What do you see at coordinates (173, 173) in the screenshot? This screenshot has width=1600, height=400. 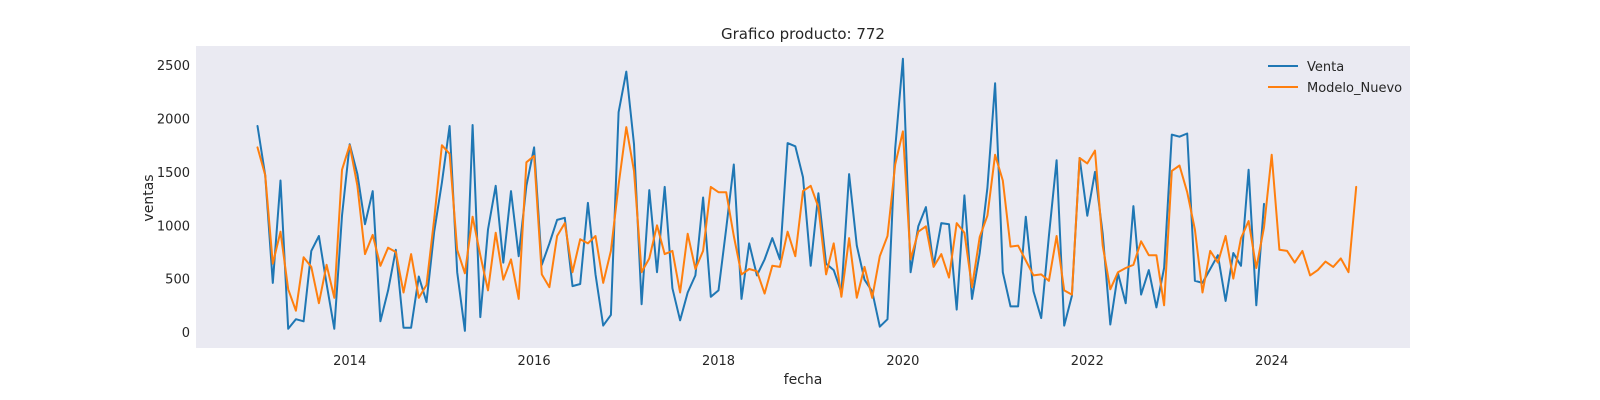 I see `y-tick-label: 1500` at bounding box center [173, 173].